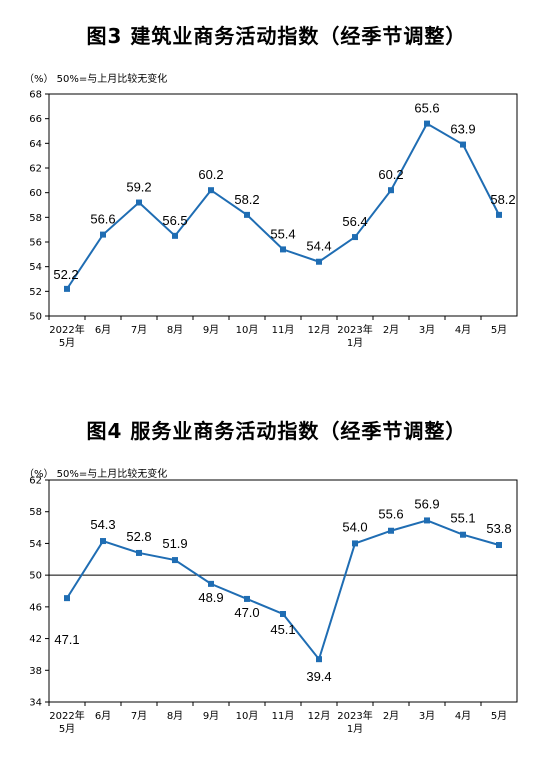 This screenshot has height=758, width=553. I want to click on y-tick-label: 66, so click(35, 119).